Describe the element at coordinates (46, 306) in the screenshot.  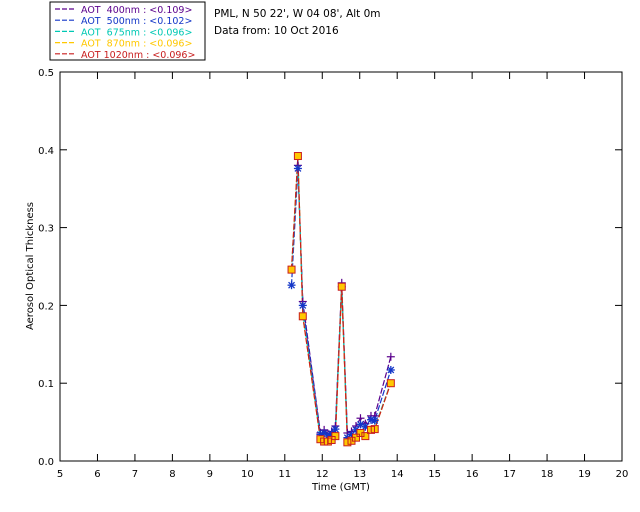
I see `y-tick-label: 0.2` at that location.